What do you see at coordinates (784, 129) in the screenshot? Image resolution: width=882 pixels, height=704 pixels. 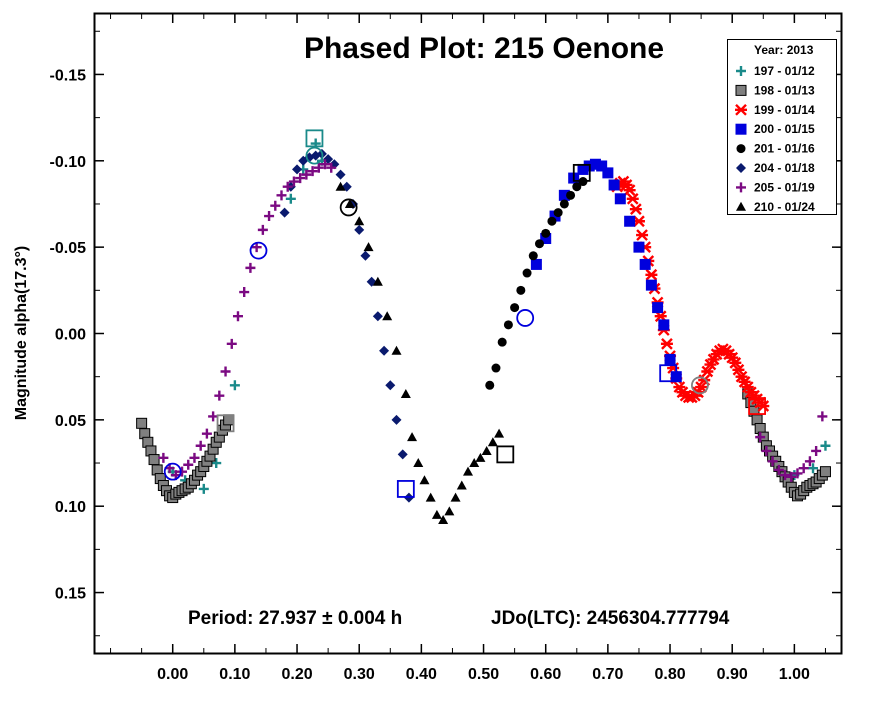 I see `legend-entry: 200 - 01/15` at bounding box center [784, 129].